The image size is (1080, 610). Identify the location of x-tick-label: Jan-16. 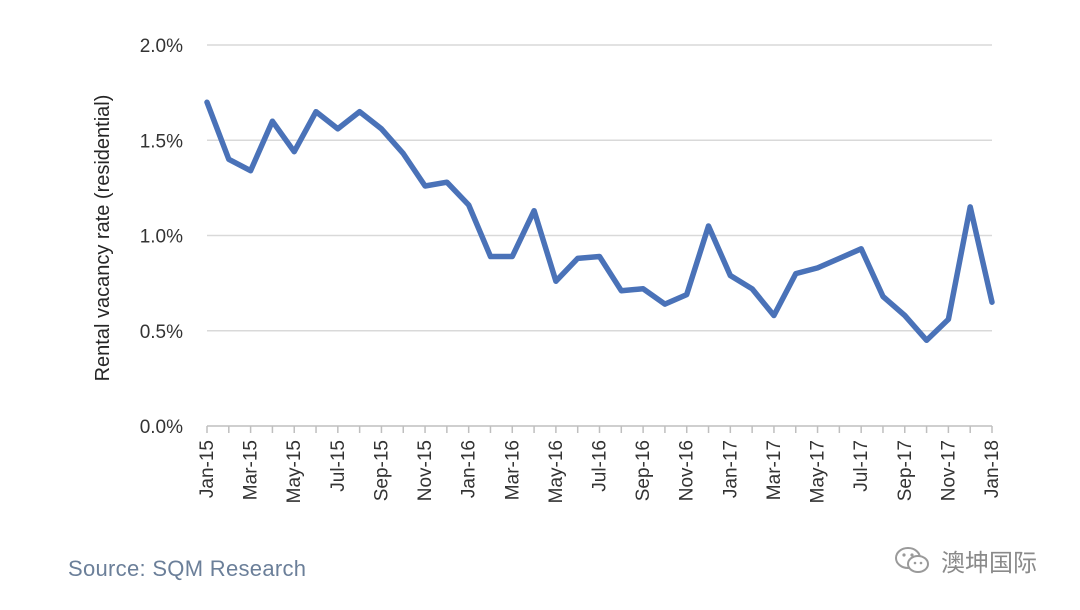
(469, 469).